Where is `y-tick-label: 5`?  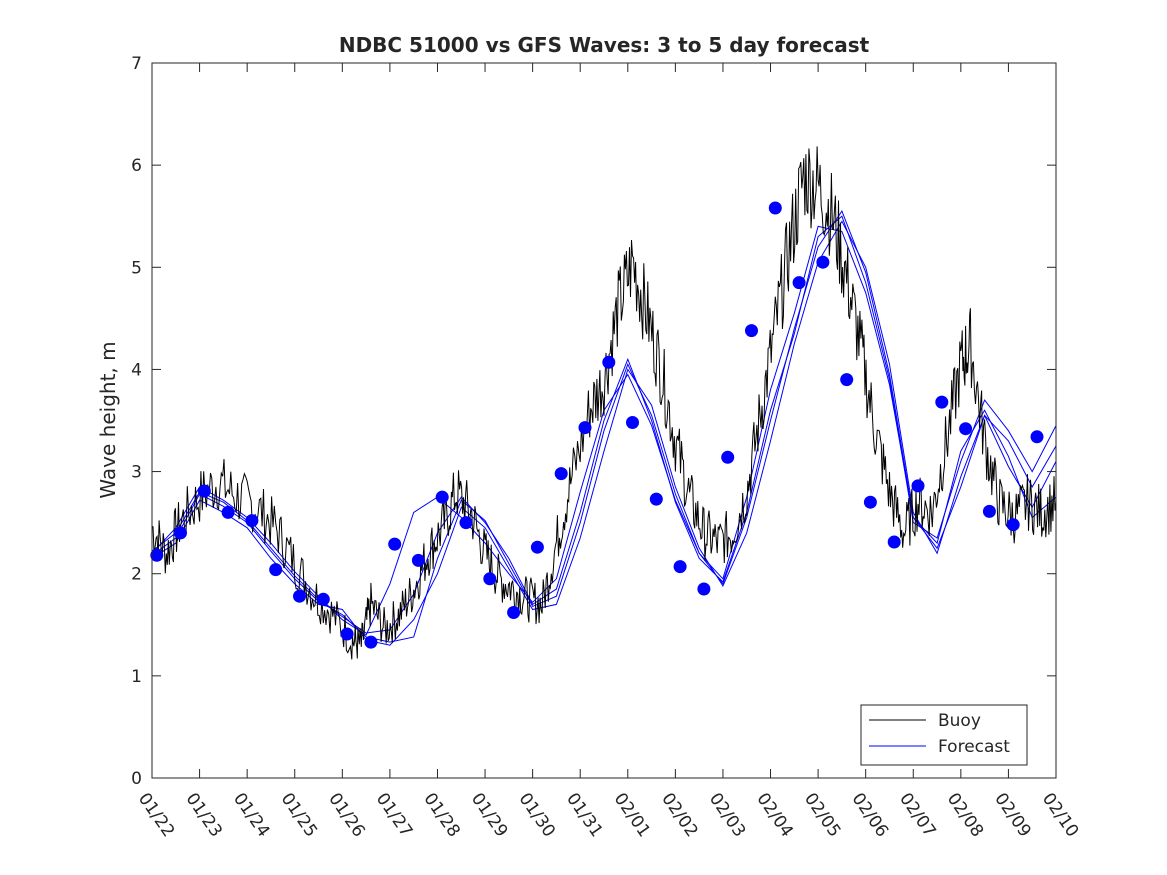 y-tick-label: 5 is located at coordinates (136, 268).